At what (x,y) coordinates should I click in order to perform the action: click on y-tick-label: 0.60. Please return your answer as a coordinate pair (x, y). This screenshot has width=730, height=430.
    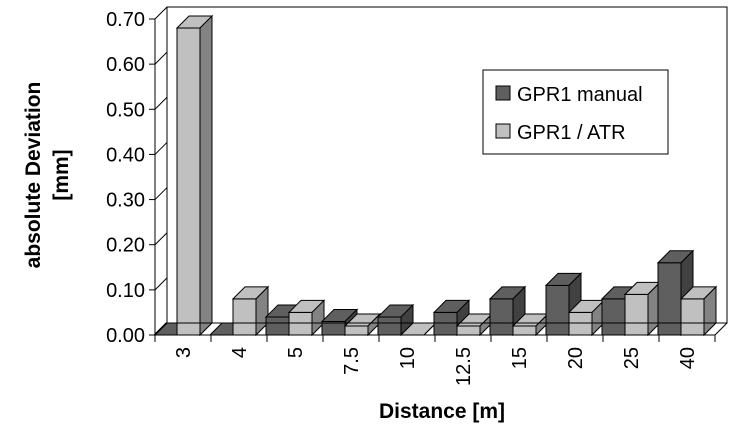
    Looking at the image, I should click on (125, 65).